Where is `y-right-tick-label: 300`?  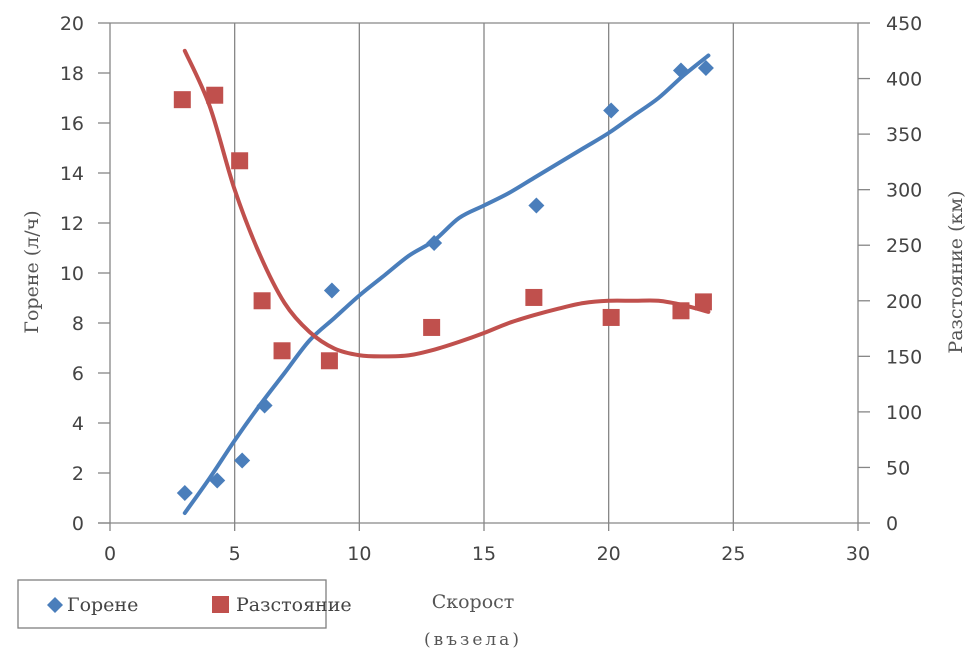
y-right-tick-label: 300 is located at coordinates (904, 191).